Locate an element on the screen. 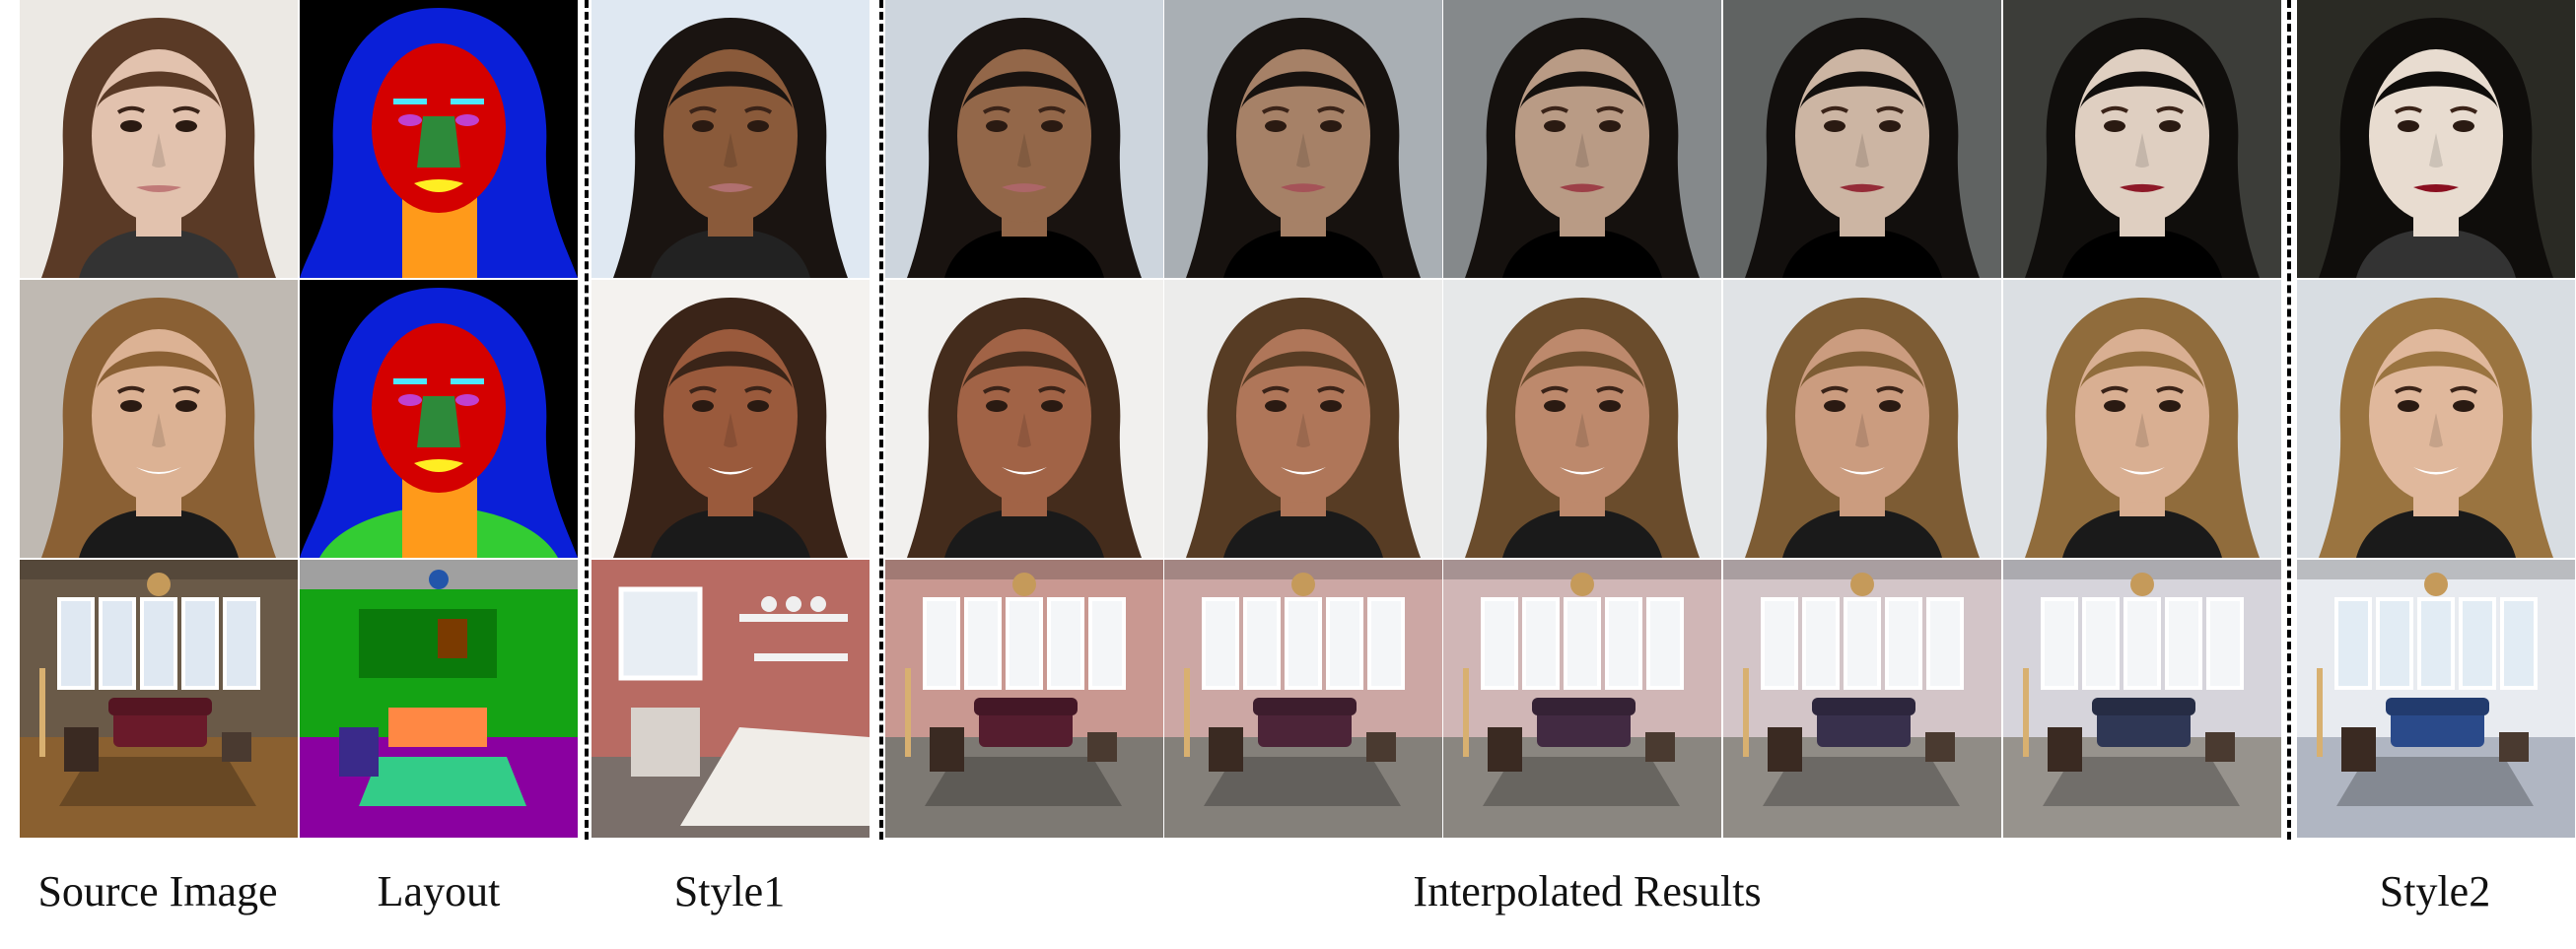 This screenshot has width=2576, height=949. separator-right is located at coordinates (2289, 420).